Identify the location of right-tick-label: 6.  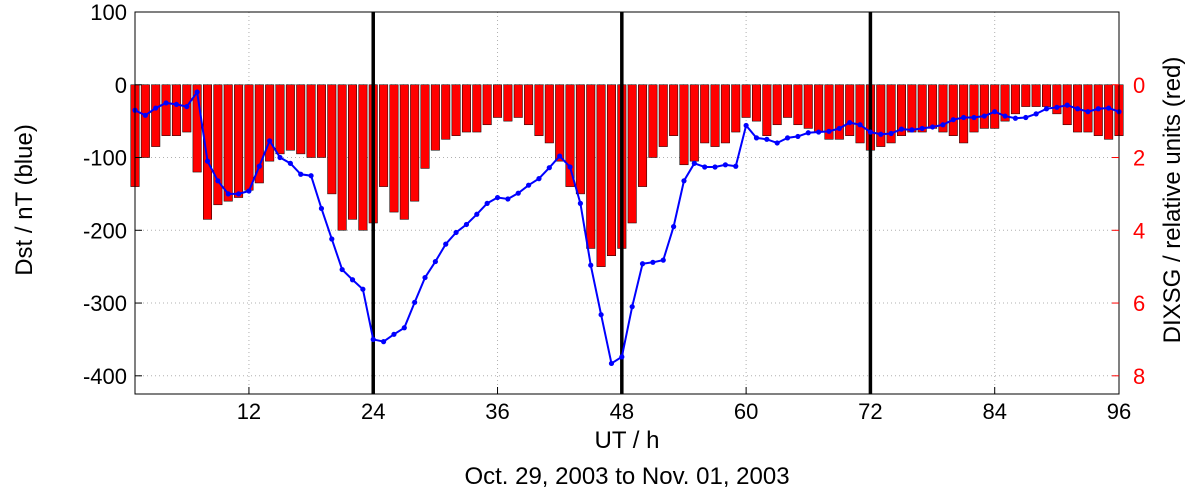
(1139, 303).